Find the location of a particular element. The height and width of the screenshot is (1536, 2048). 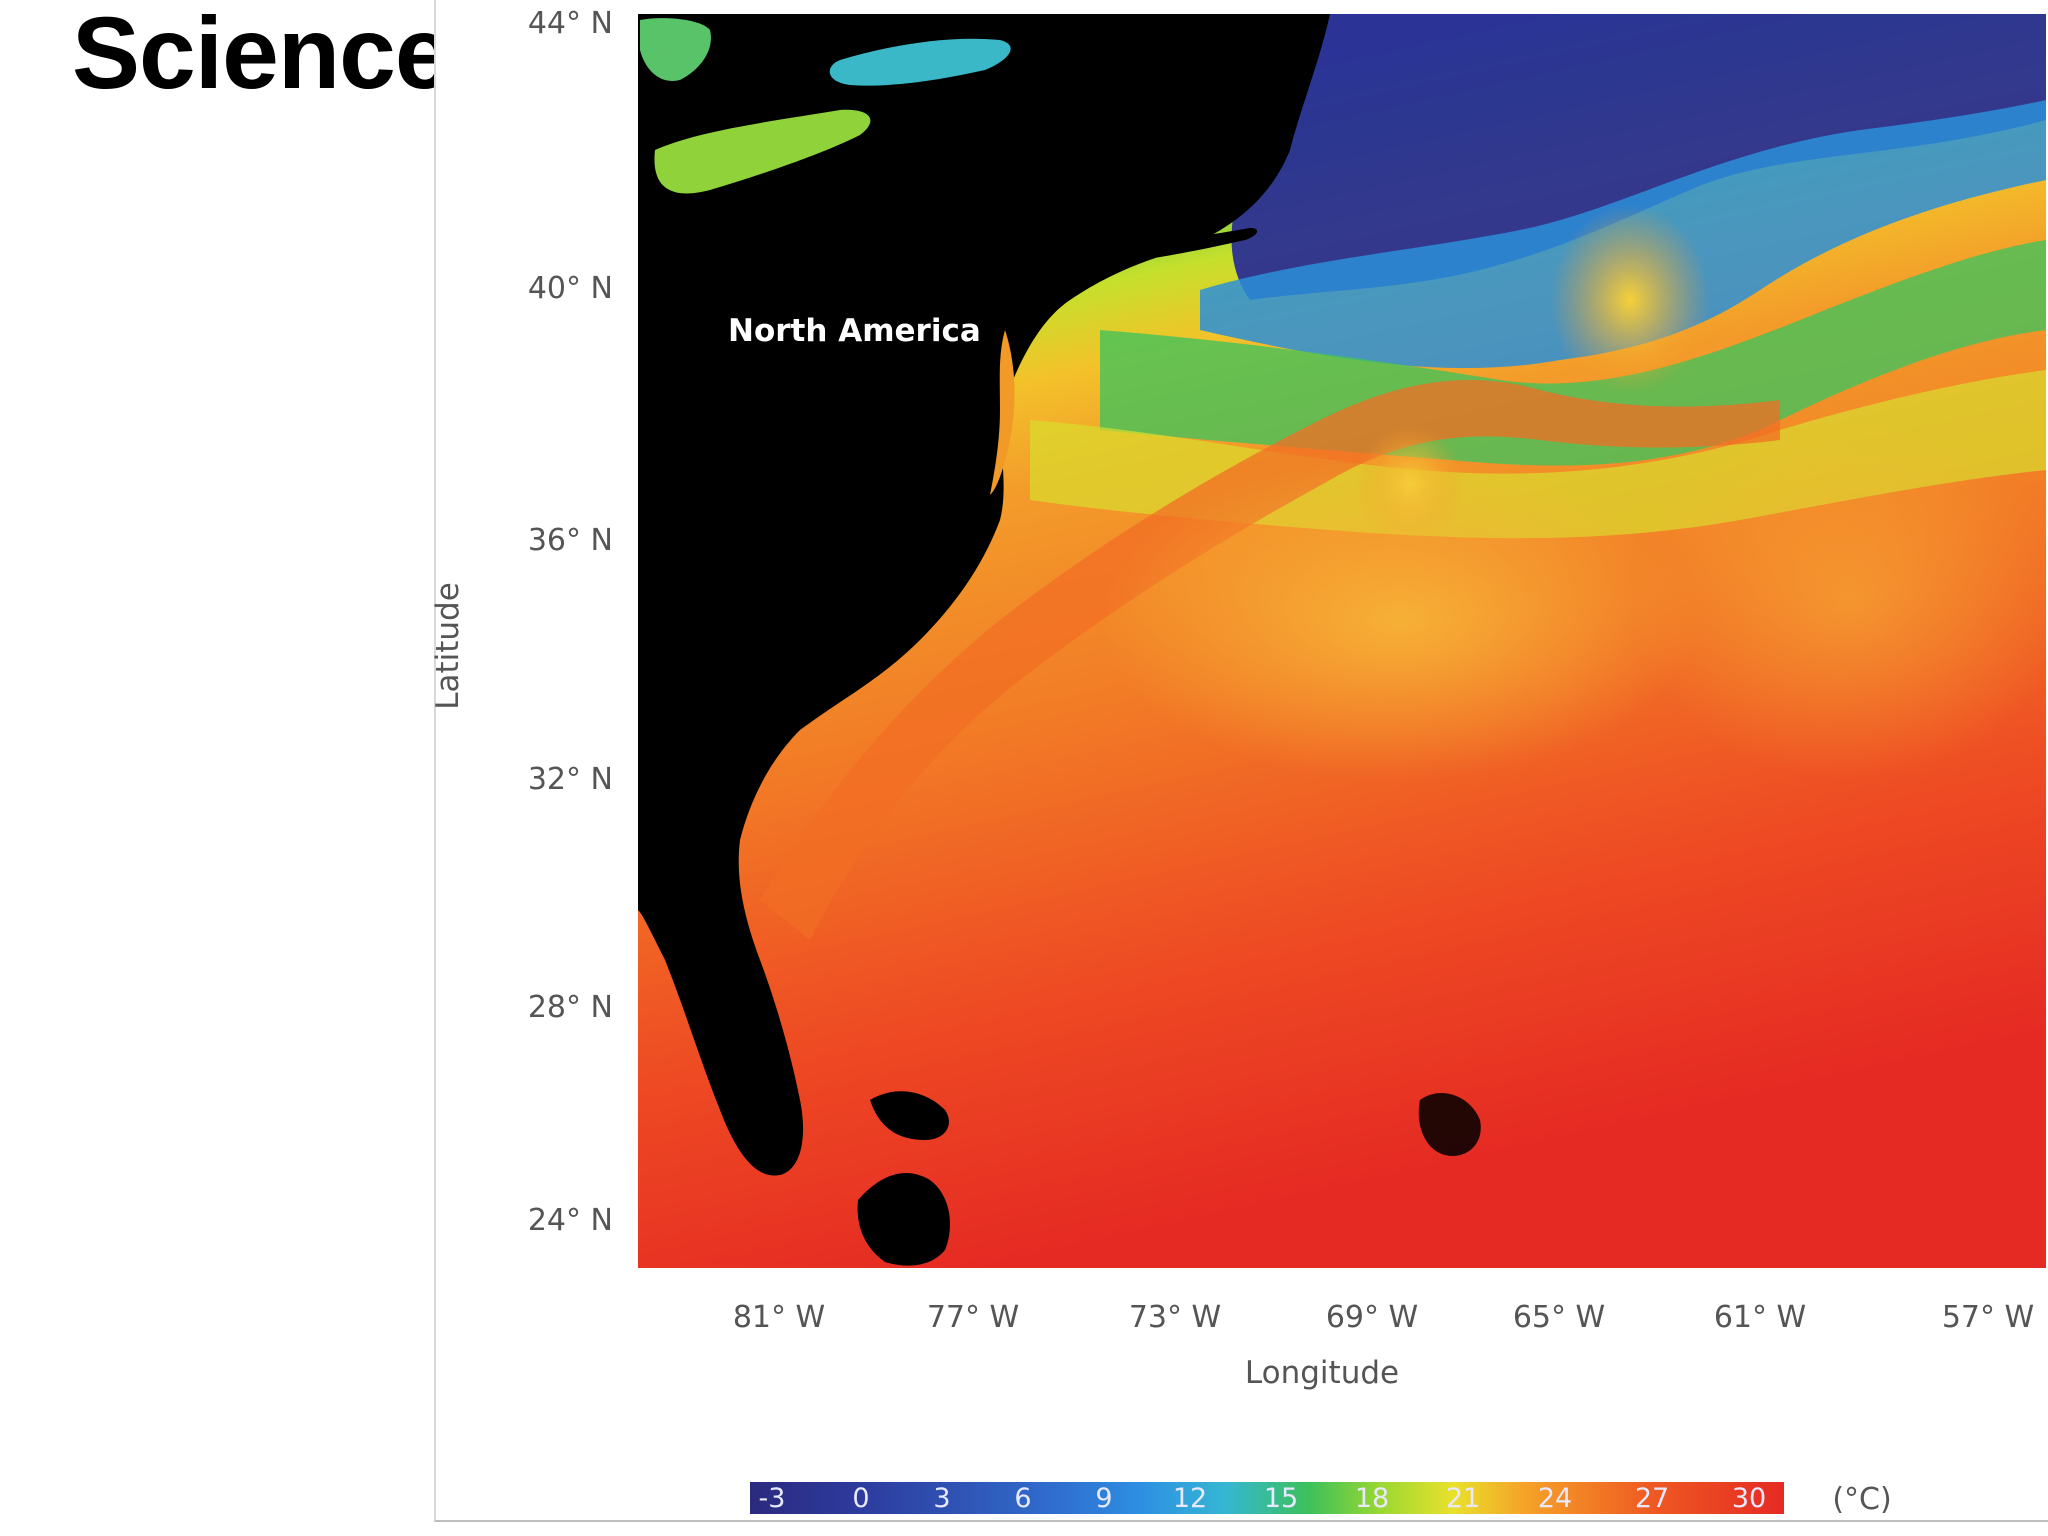

bahamas-island-landmass is located at coordinates (903, 1219).